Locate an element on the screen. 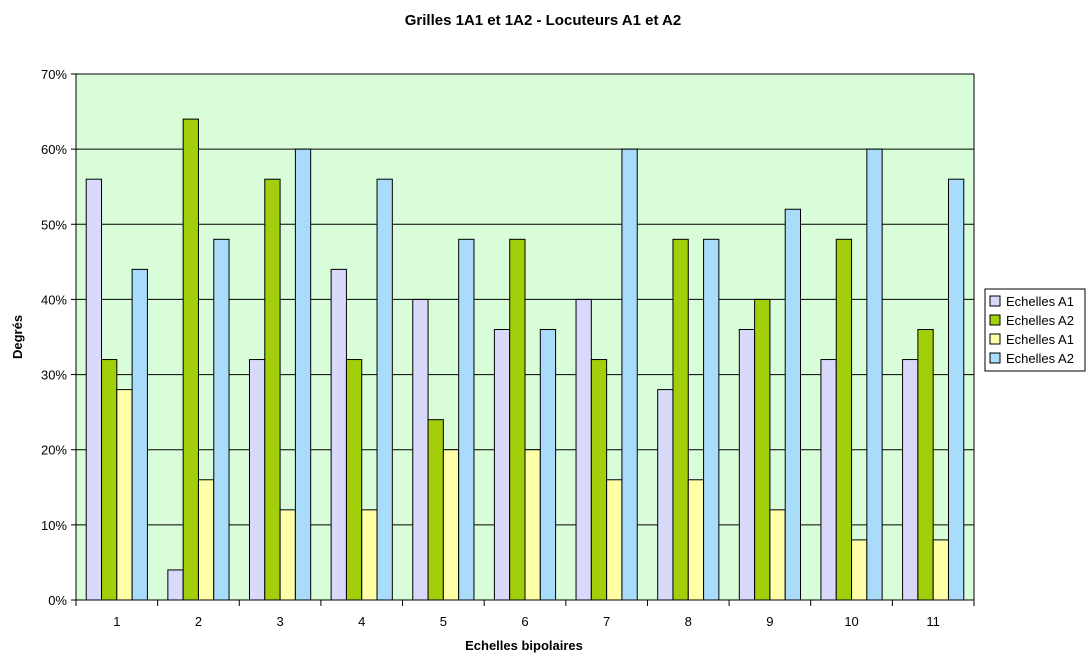  y-tick-label: 10% is located at coordinates (54, 525).